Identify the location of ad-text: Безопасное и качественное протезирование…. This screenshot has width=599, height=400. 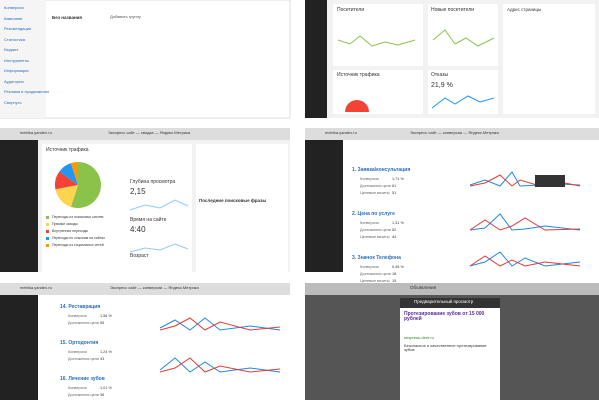
(445, 347).